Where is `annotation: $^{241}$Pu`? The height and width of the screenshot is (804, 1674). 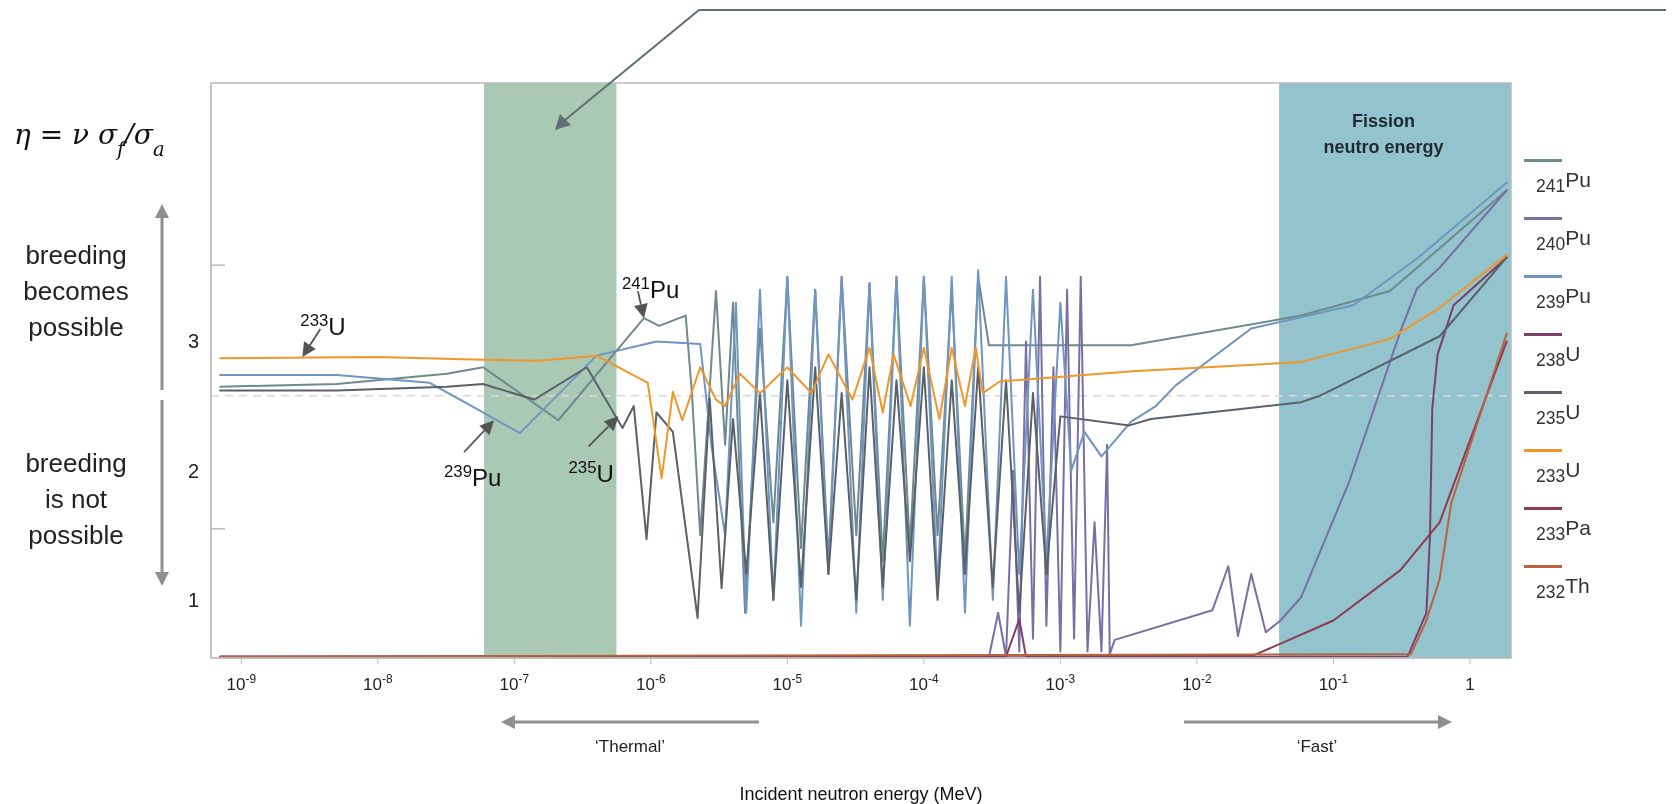 annotation: $^{241}$Pu is located at coordinates (650, 288).